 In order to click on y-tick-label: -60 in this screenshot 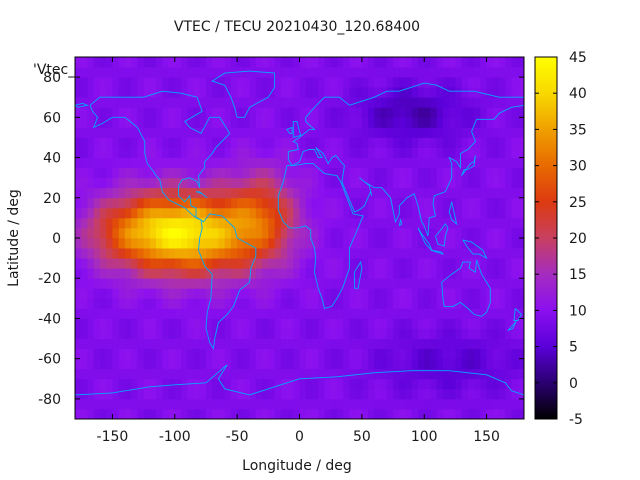, I will do `click(49, 360)`.